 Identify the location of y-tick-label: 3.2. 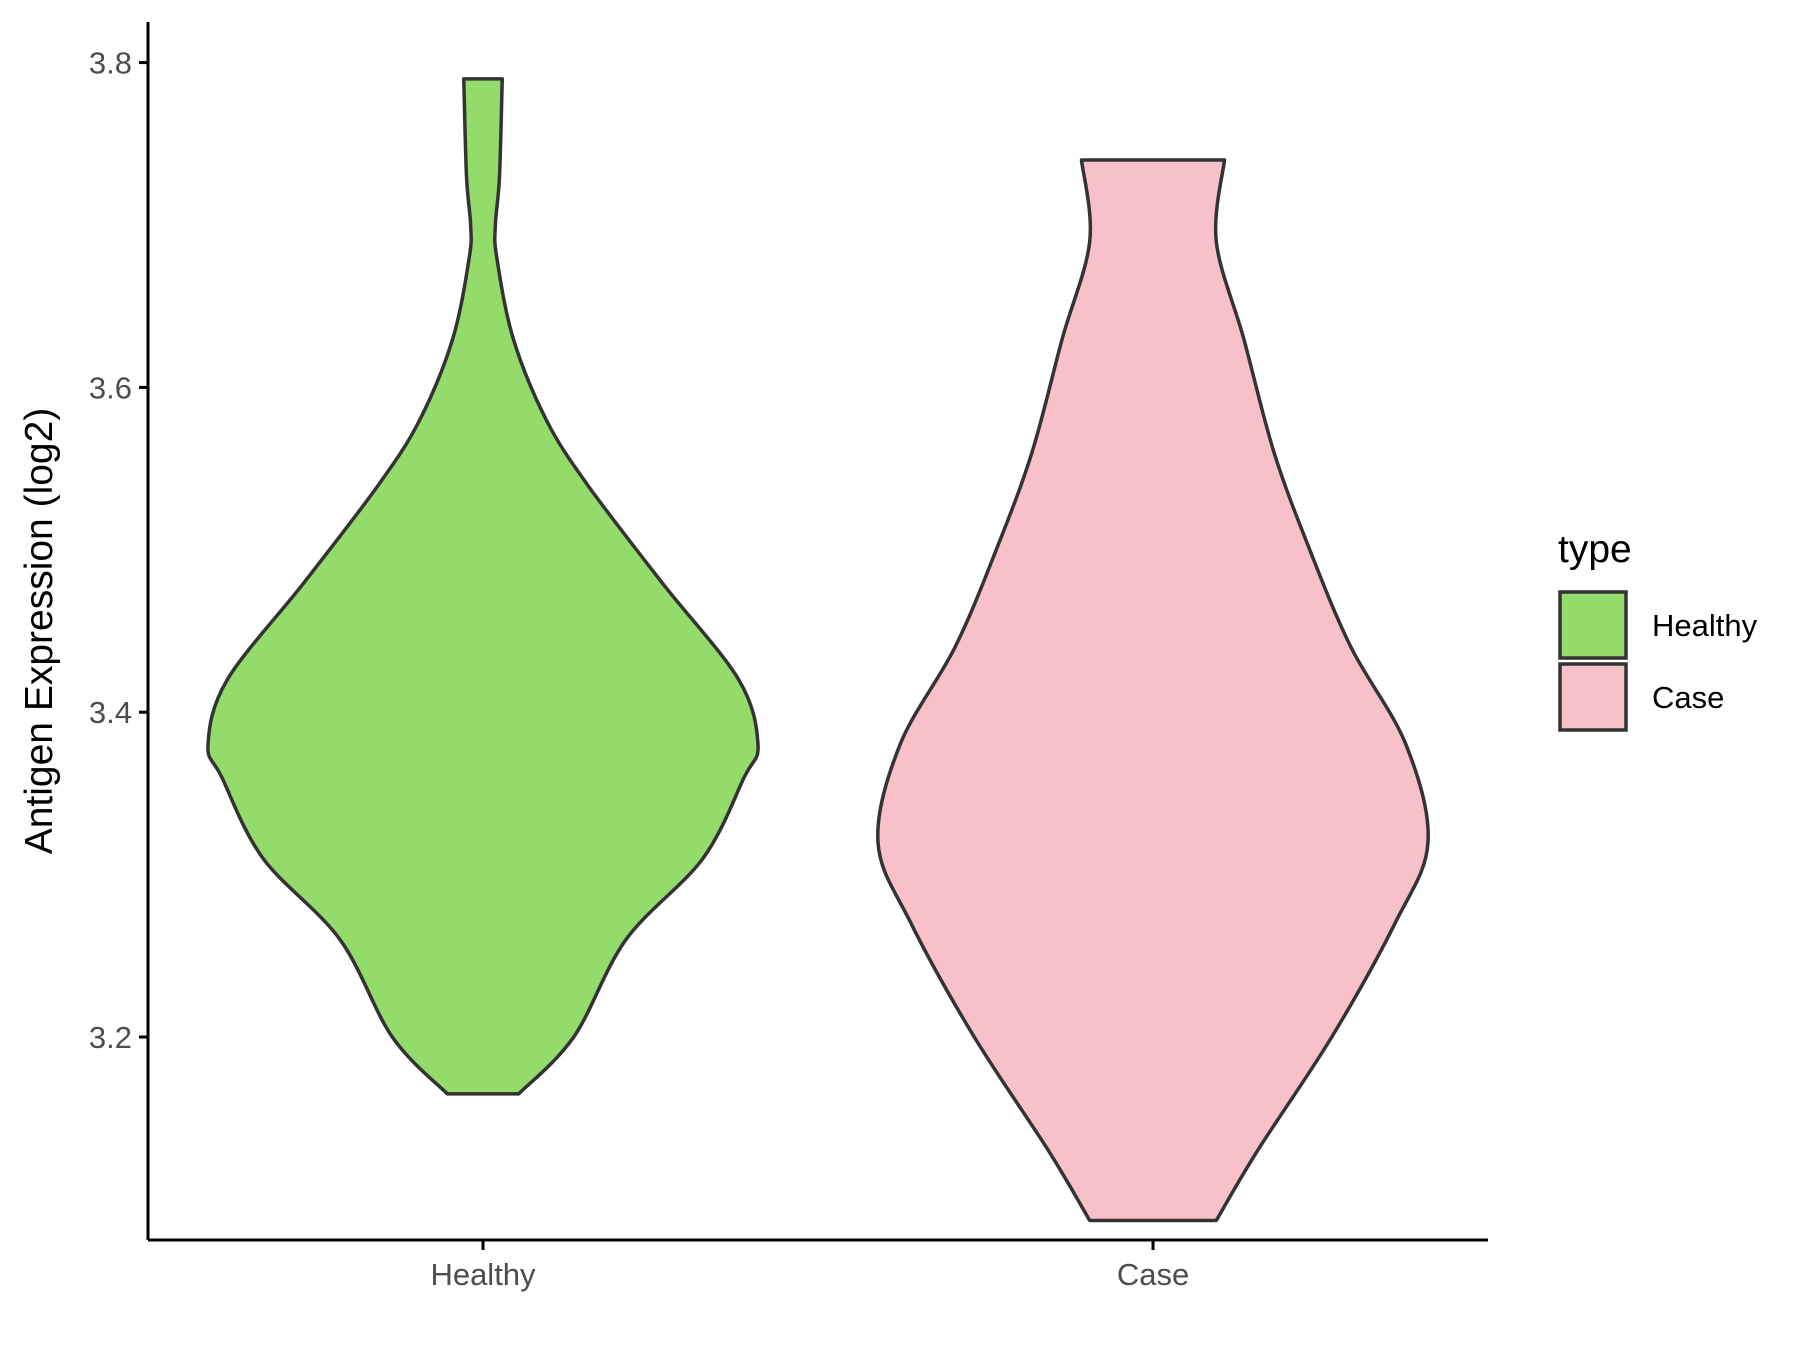
(110, 1037).